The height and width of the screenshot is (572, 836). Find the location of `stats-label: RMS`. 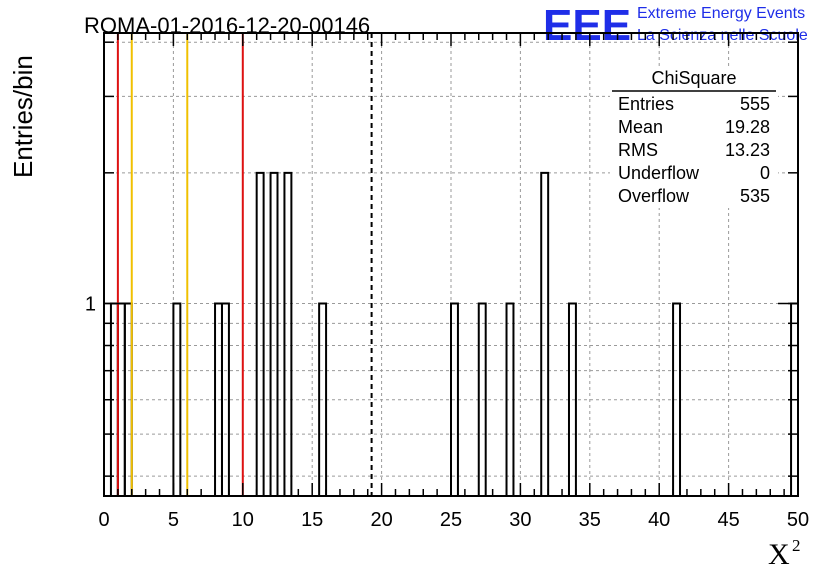

stats-label: RMS is located at coordinates (638, 150).